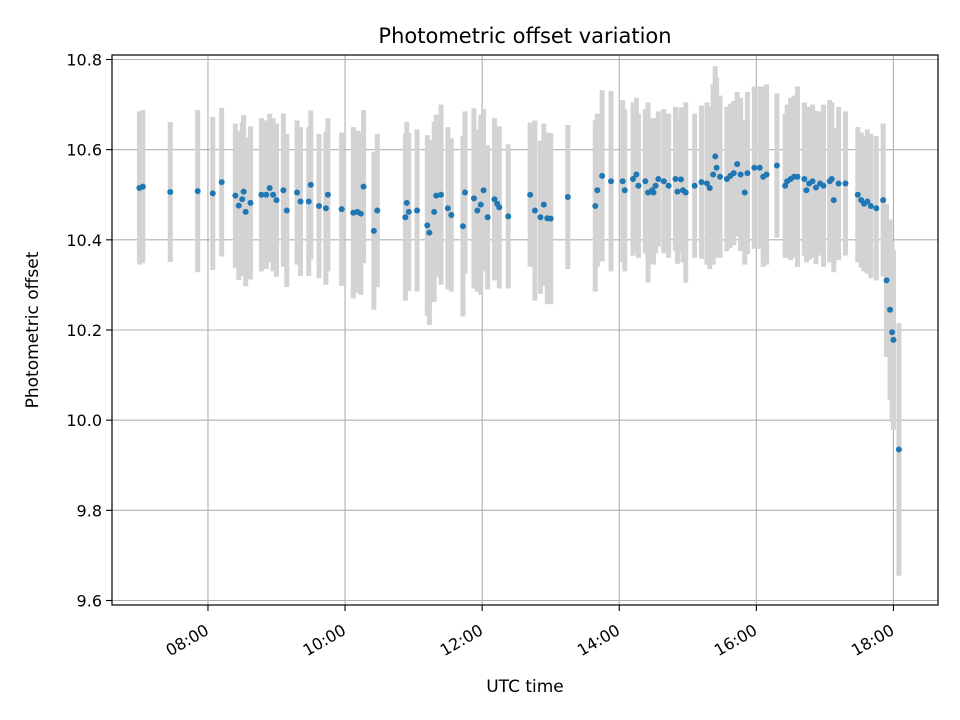  I want to click on y-tick-label: 10.6, so click(84, 150).